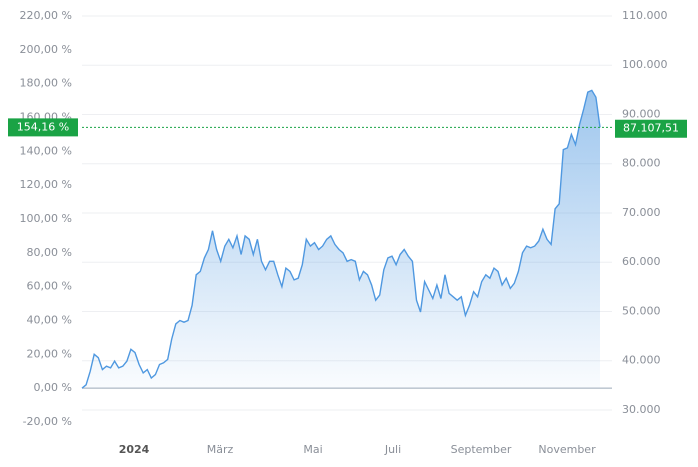 The height and width of the screenshot is (467, 698). What do you see at coordinates (46, 15) in the screenshot?
I see `y-tick-label: 220,00 %` at bounding box center [46, 15].